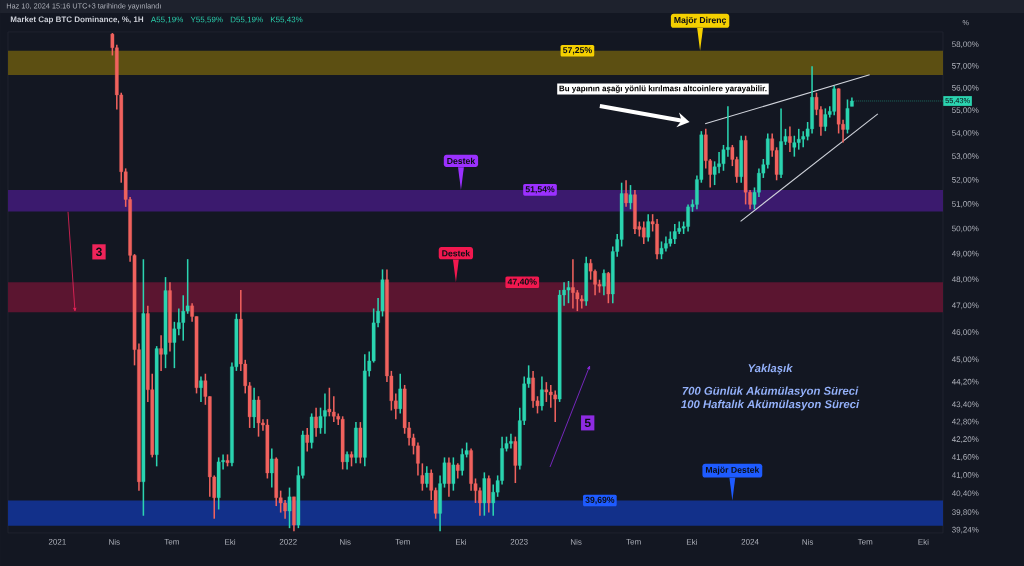  What do you see at coordinates (965, 66) in the screenshot?
I see `y-tick-label: 57,00%` at bounding box center [965, 66].